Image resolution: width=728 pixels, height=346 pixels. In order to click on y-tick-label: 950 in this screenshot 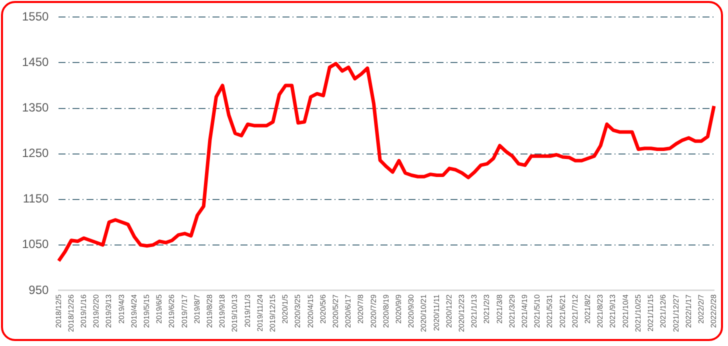, I will do `click(39, 289)`.